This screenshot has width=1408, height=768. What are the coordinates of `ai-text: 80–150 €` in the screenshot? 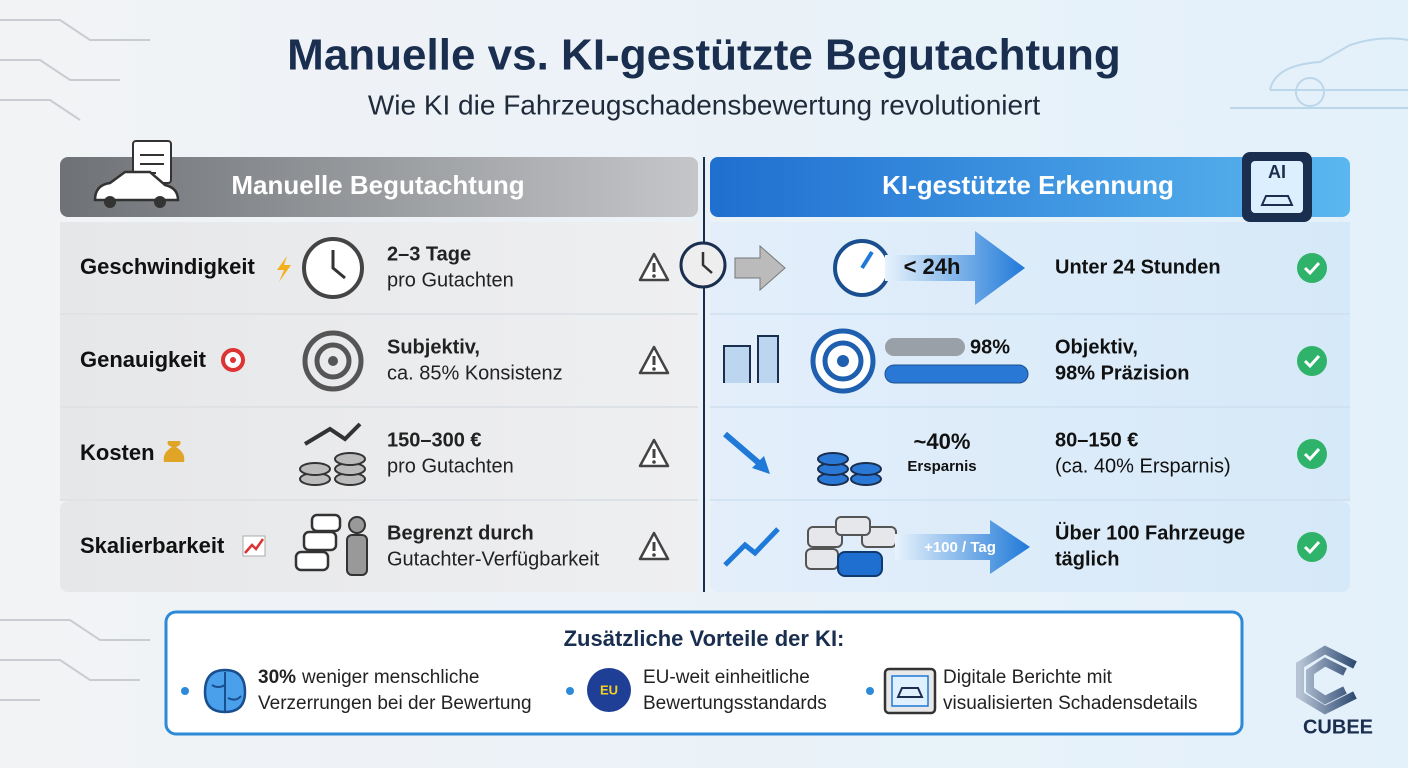 It's located at (1096, 440).